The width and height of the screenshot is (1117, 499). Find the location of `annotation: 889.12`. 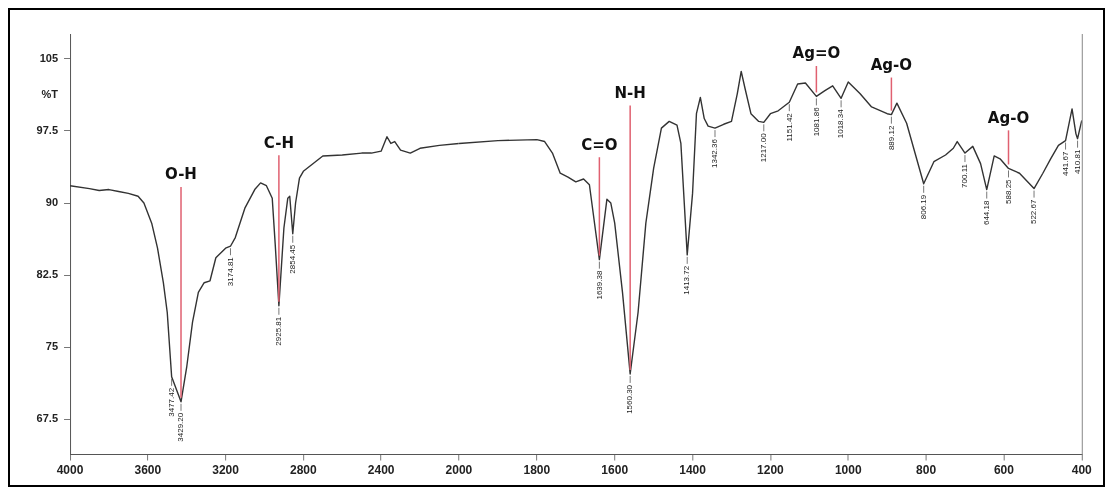

annotation: 889.12 is located at coordinates (891, 138).